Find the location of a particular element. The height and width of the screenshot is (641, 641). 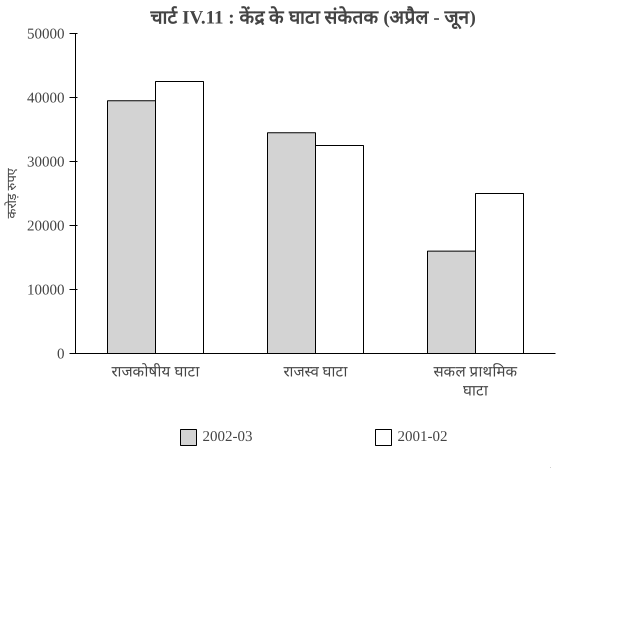

x-tick-label: राजस्व घाटा is located at coordinates (316, 372).